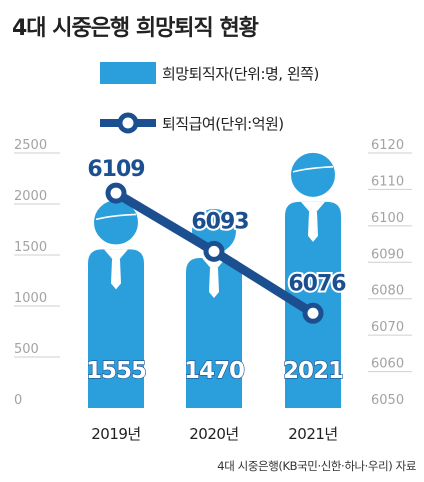 This screenshot has width=424, height=482. What do you see at coordinates (387, 291) in the screenshot?
I see `right-tick-label: 6080` at bounding box center [387, 291].